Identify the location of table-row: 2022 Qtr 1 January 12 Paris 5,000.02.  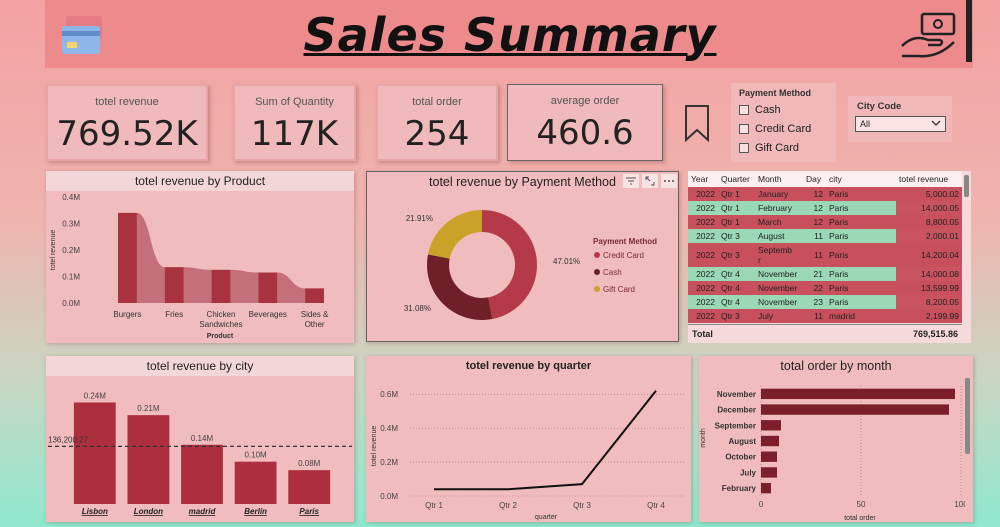
(825, 194).